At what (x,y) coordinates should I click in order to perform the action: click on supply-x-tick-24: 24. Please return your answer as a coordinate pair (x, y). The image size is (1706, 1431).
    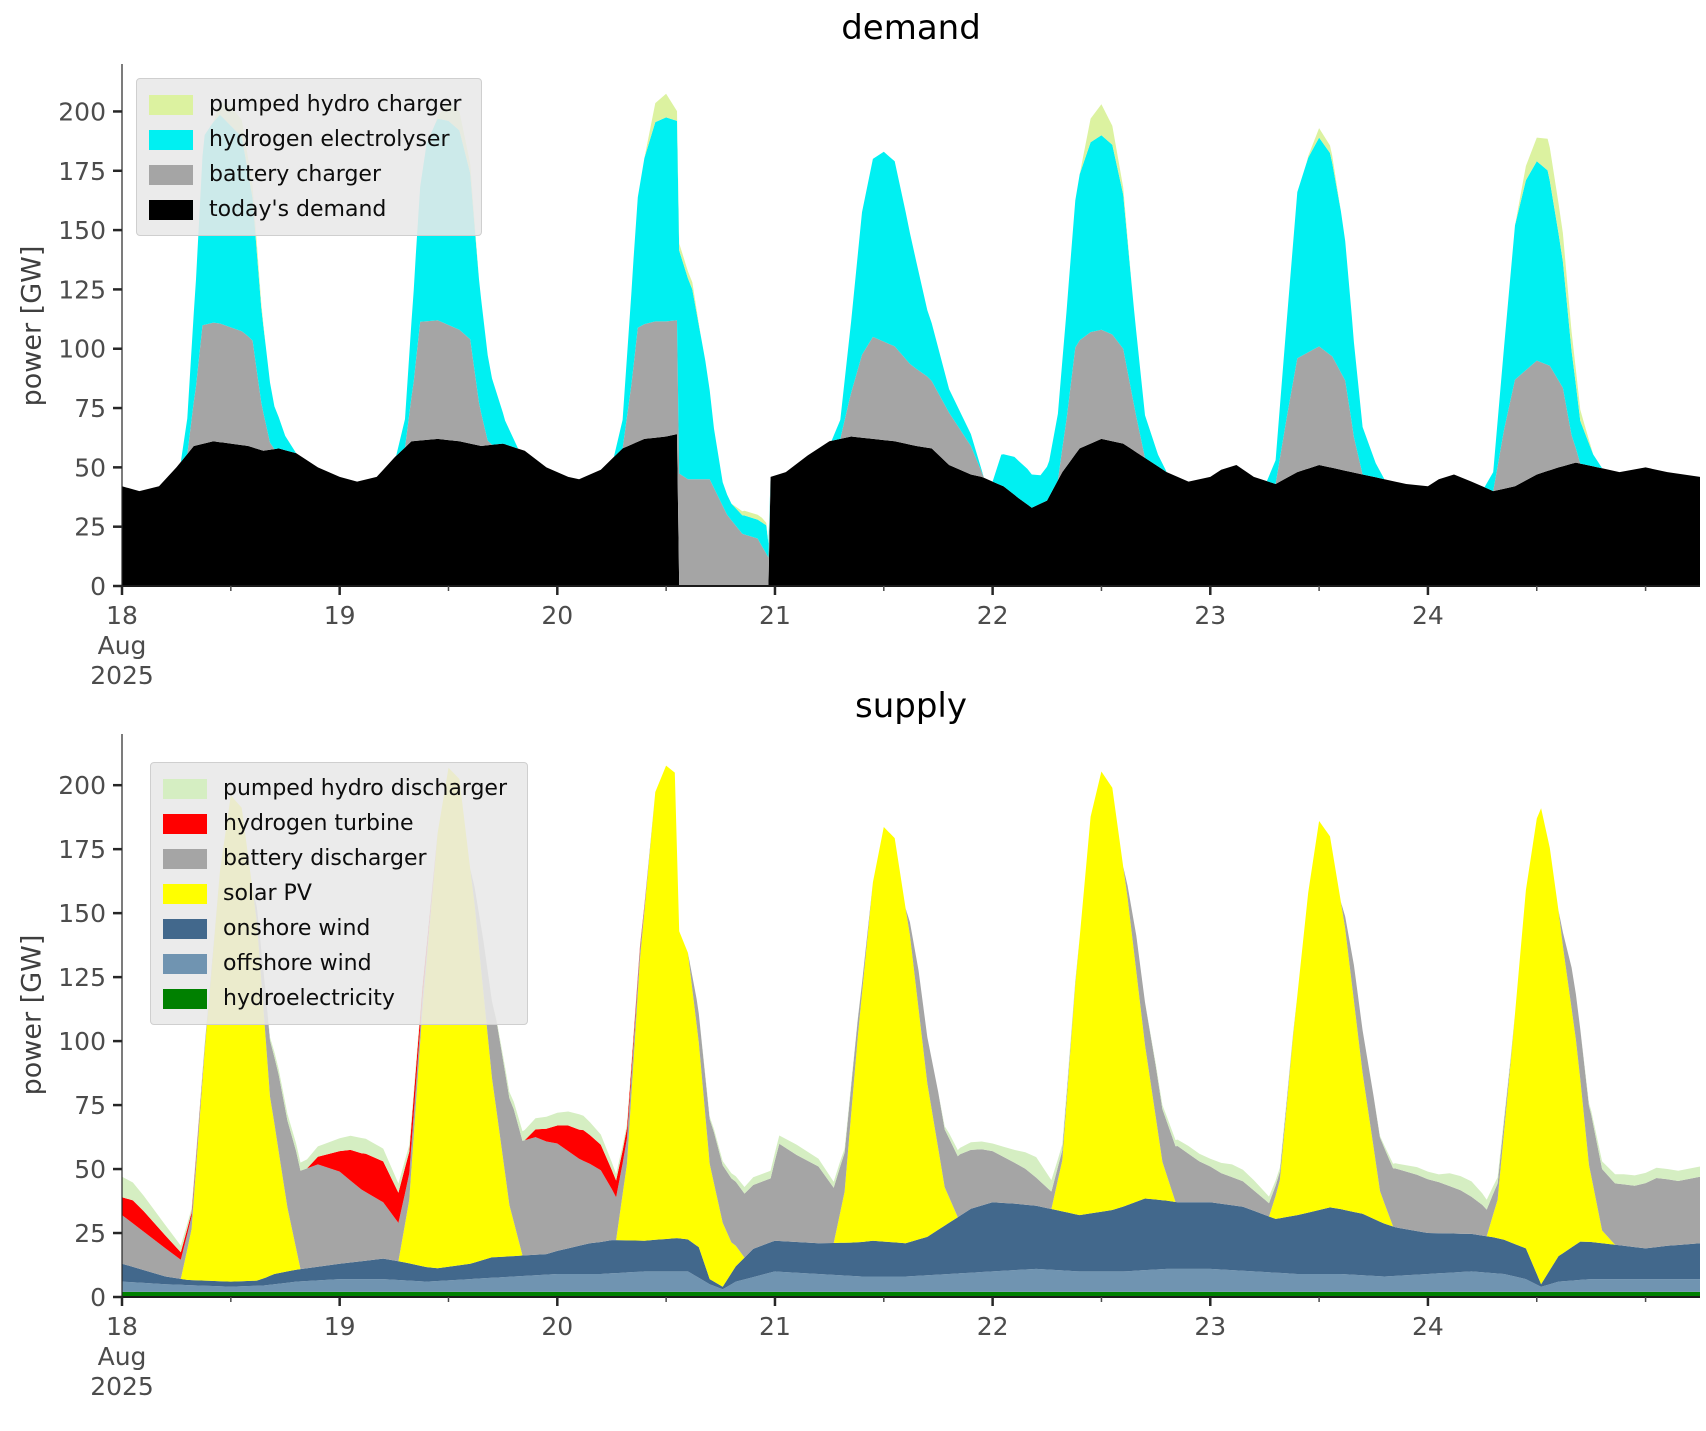
    Looking at the image, I should click on (1428, 1326).